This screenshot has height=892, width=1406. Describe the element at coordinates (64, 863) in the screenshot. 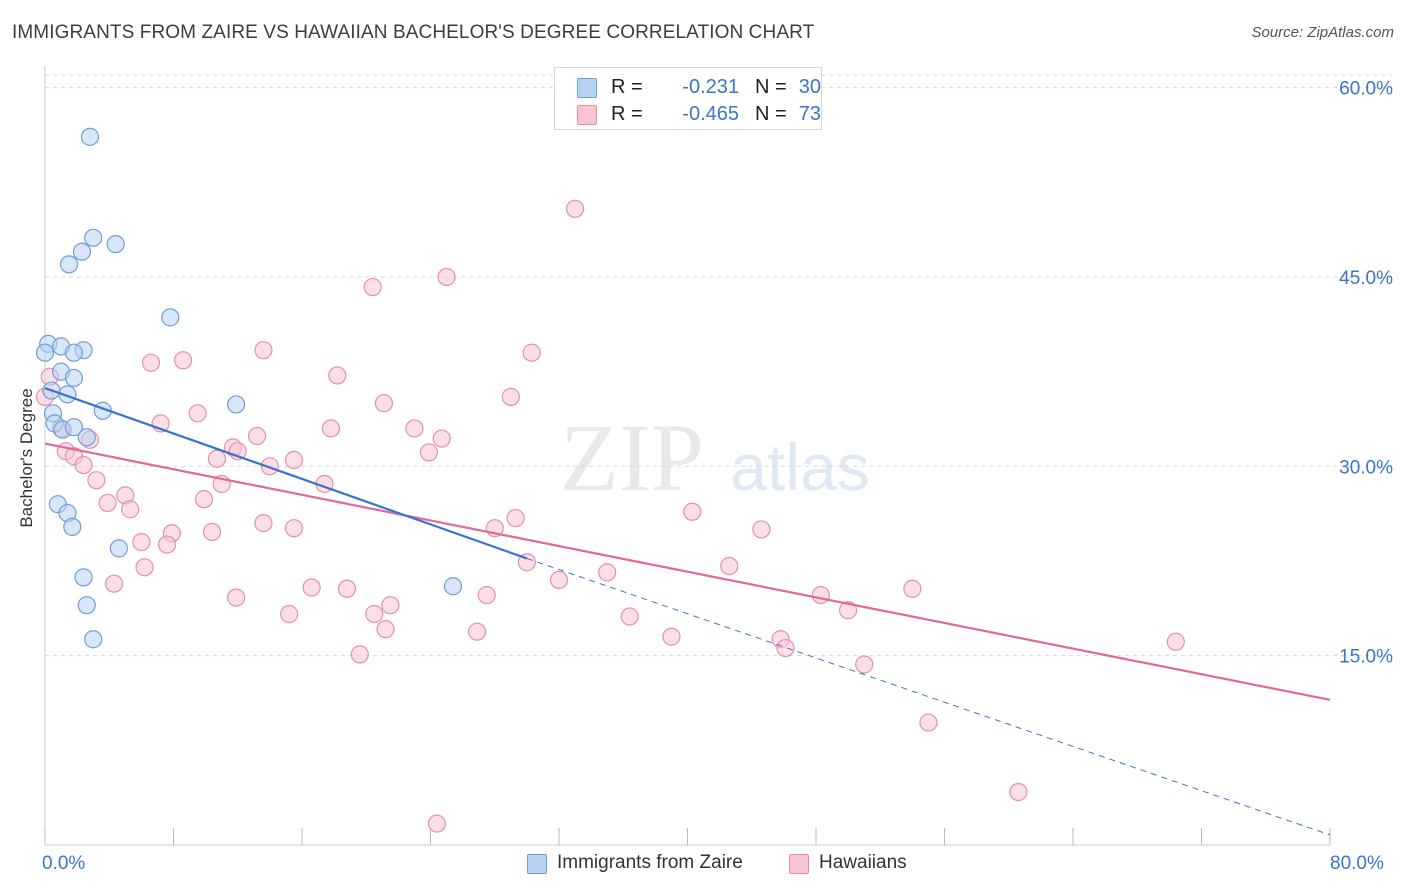

I see `x-axis-min-label: 0.0%` at that location.